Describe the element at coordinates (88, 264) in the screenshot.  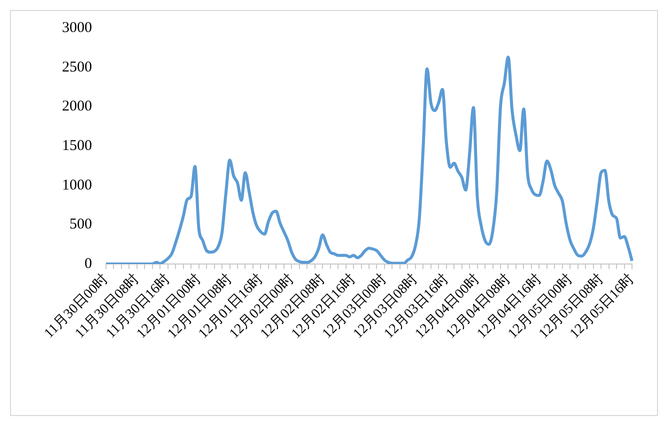
I see `y-tick-label: 0` at that location.